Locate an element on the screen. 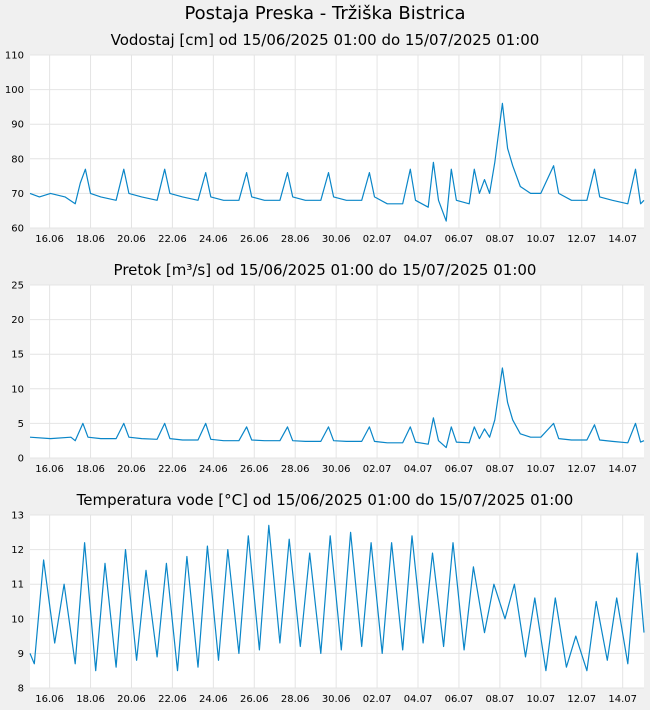 Image resolution: width=650 pixels, height=710 pixels. y-tick-label: 70 is located at coordinates (17, 194).